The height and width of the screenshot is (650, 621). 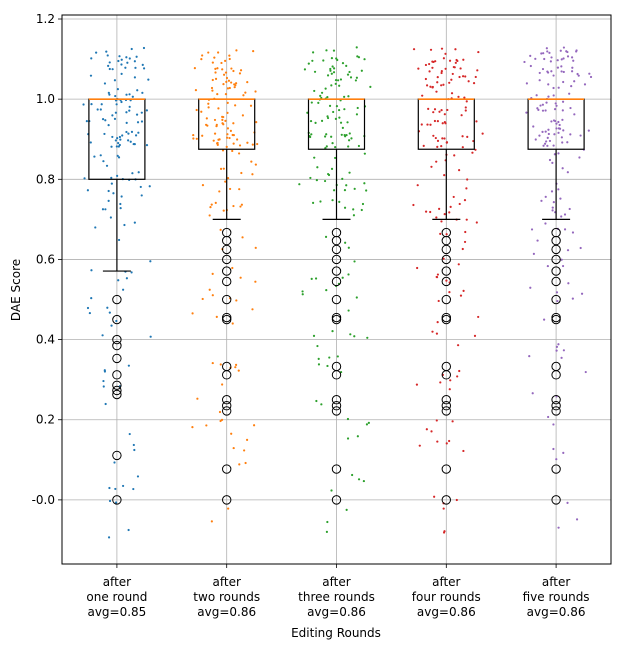 What do you see at coordinates (446, 612) in the screenshot?
I see `x-tick-label-line3: avg=0.86` at bounding box center [446, 612].